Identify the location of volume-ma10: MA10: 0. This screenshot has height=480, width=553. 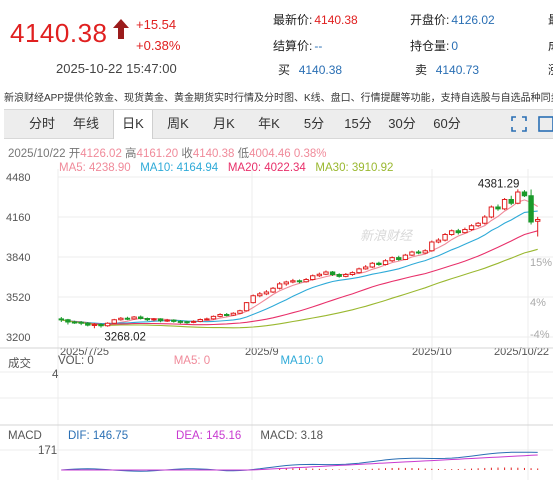
(302, 361).